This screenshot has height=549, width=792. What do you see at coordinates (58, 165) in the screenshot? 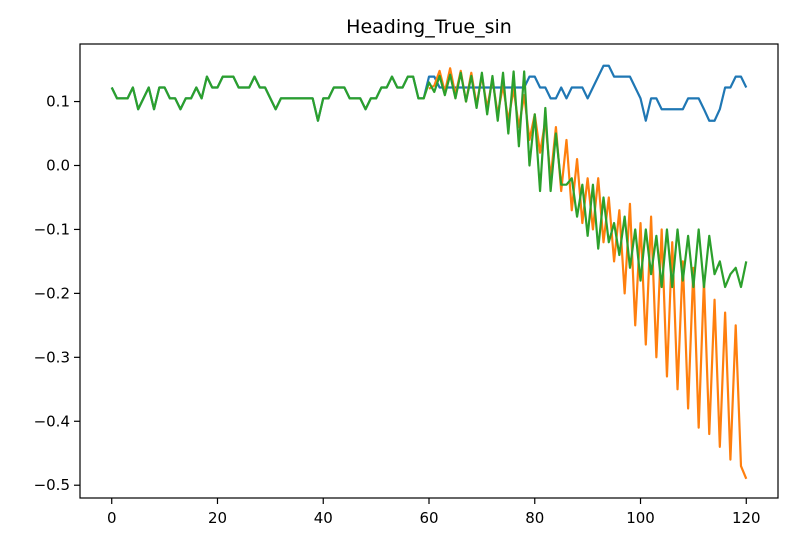
I see `y-tick-label: 0.0` at bounding box center [58, 165].